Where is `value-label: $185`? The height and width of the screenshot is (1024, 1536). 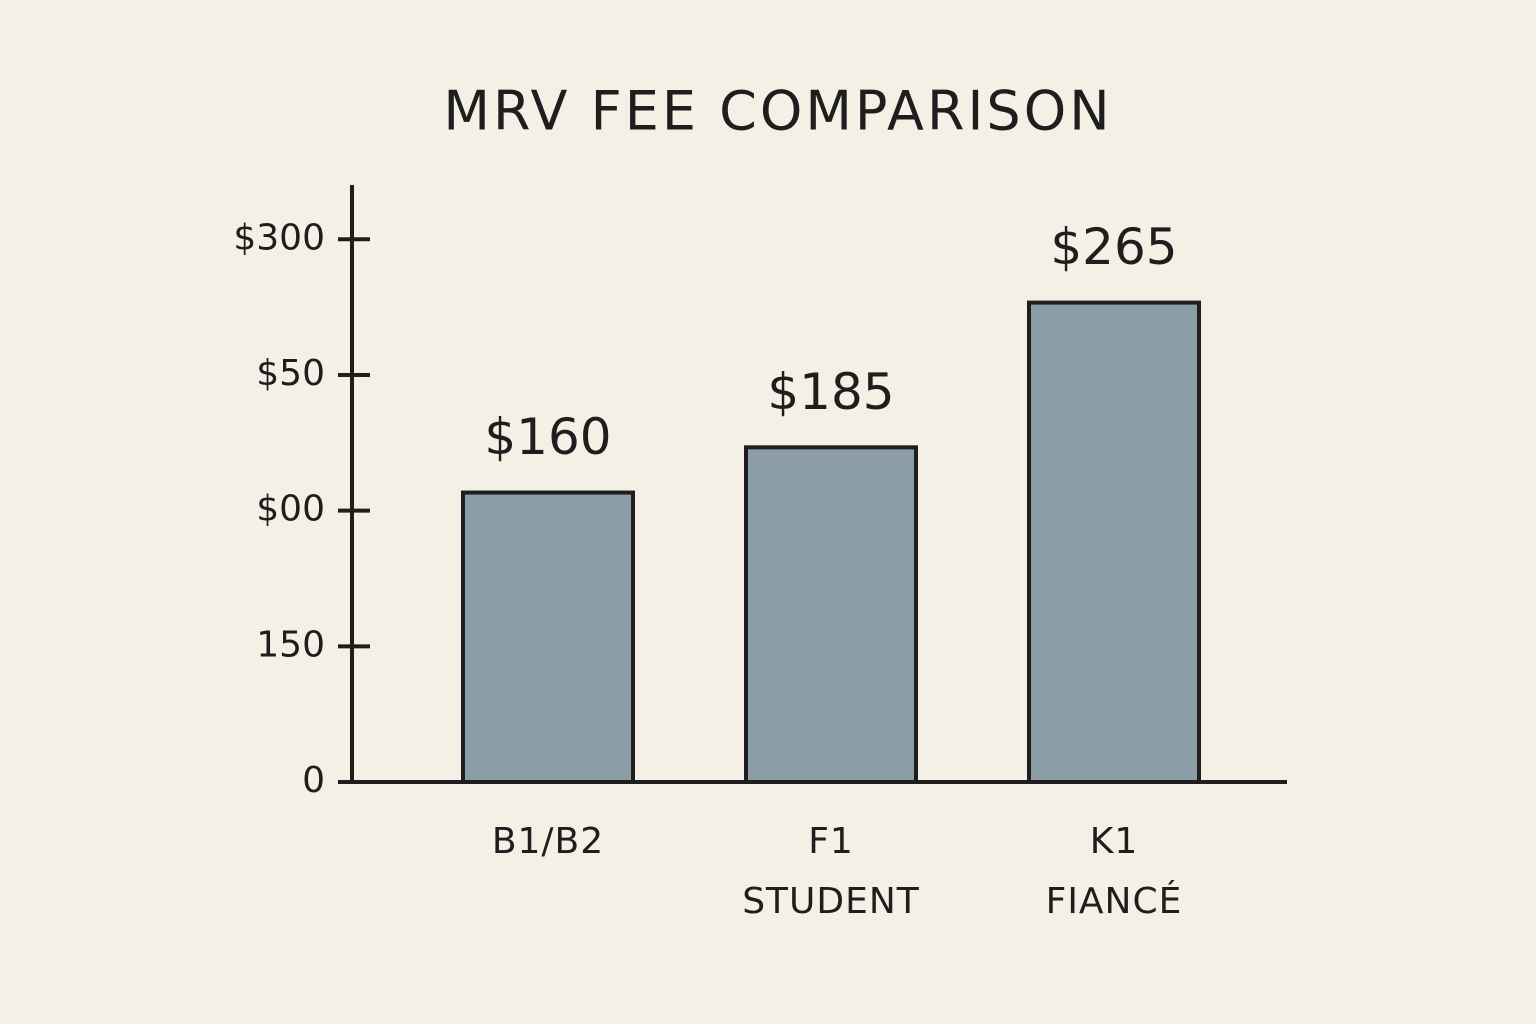
value-label: $185 is located at coordinates (830, 392).